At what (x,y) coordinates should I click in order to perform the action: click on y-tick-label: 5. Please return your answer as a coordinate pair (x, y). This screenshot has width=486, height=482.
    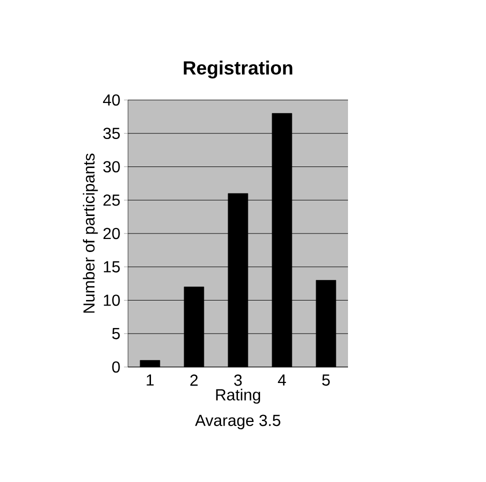
    Looking at the image, I should click on (116, 334).